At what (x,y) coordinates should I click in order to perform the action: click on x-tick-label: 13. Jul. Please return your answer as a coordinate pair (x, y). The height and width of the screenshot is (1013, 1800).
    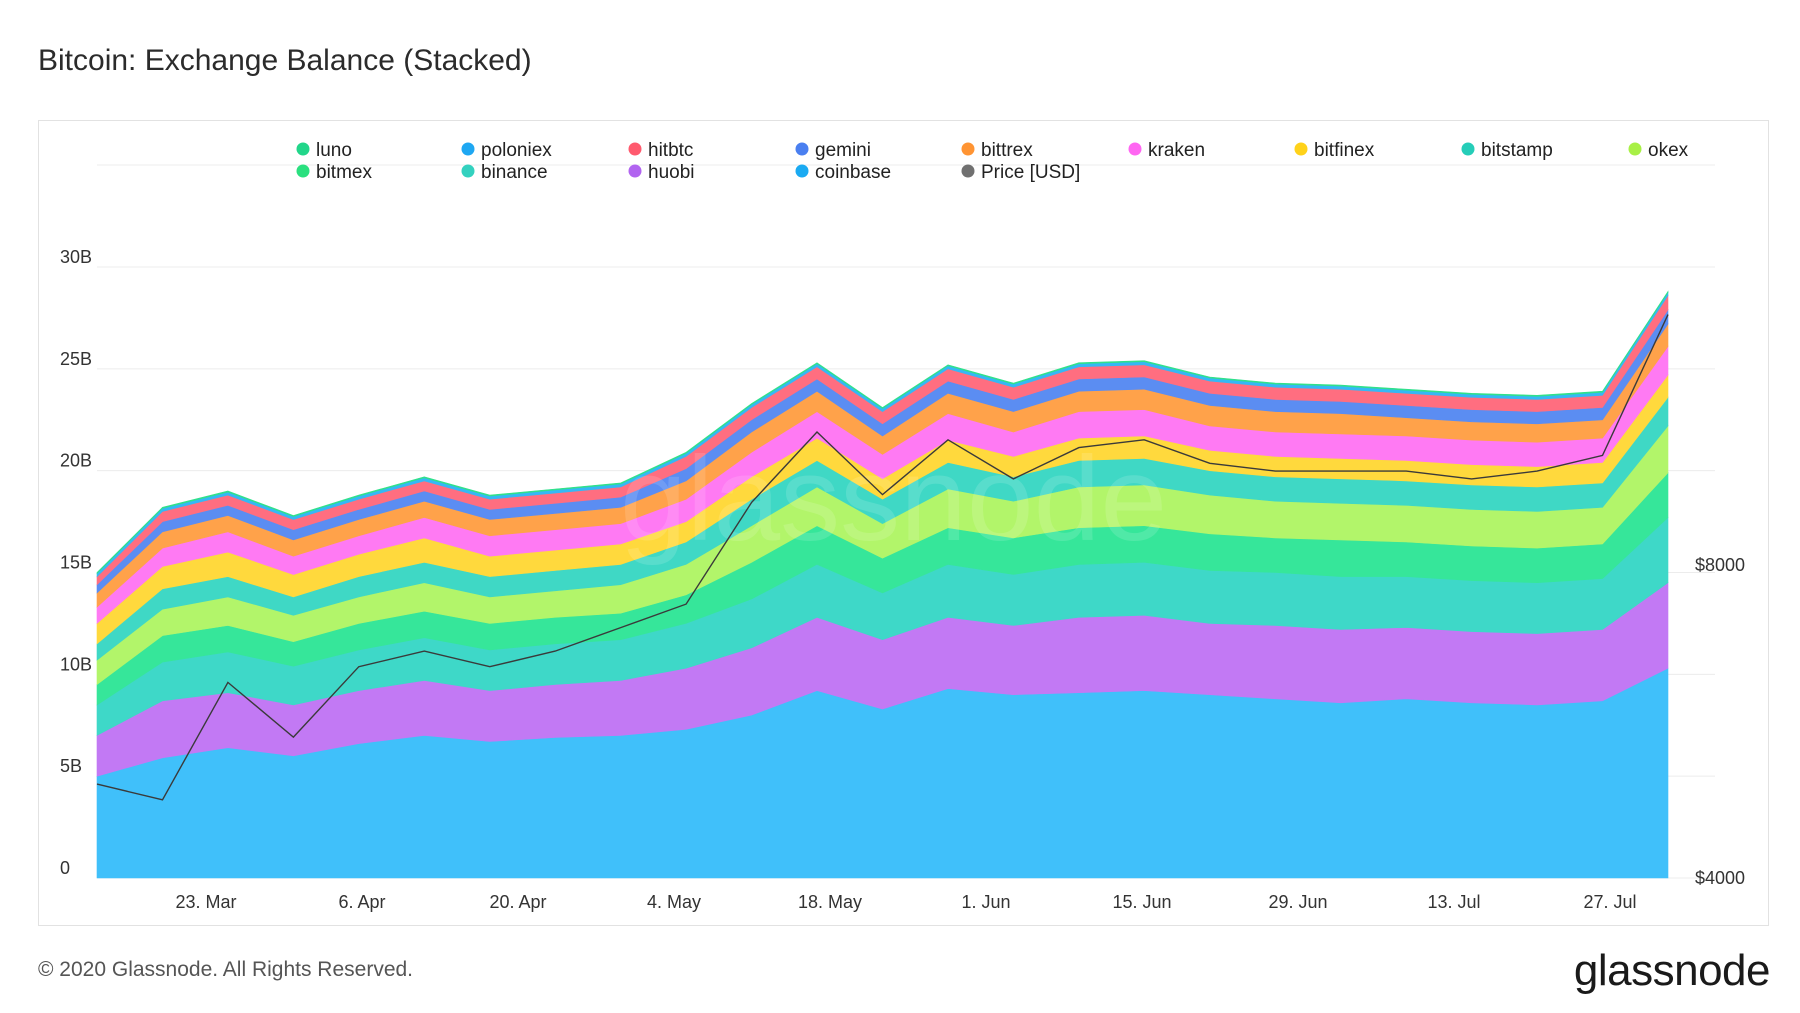
    Looking at the image, I should click on (1453, 902).